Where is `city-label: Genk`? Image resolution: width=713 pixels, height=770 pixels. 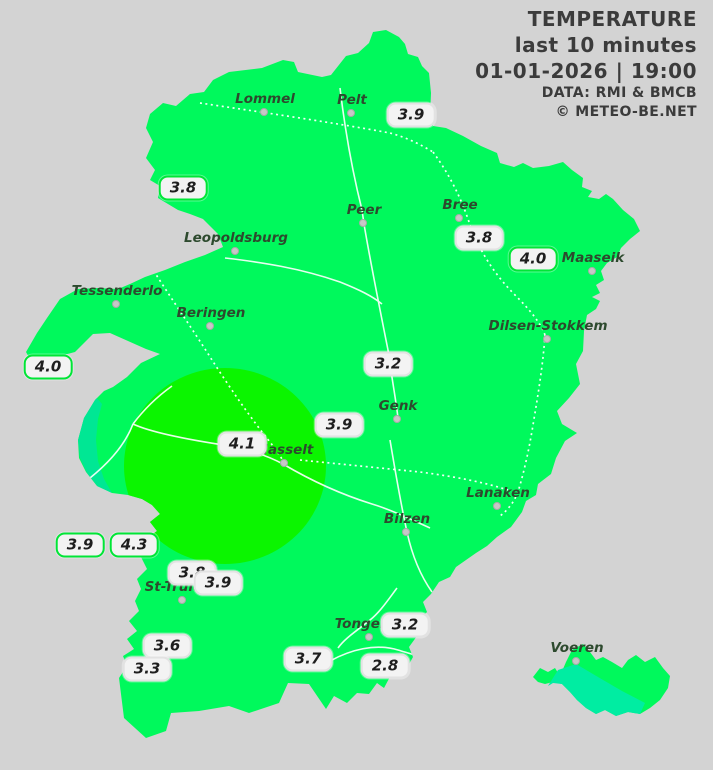
city-label: Genk is located at coordinates (398, 406).